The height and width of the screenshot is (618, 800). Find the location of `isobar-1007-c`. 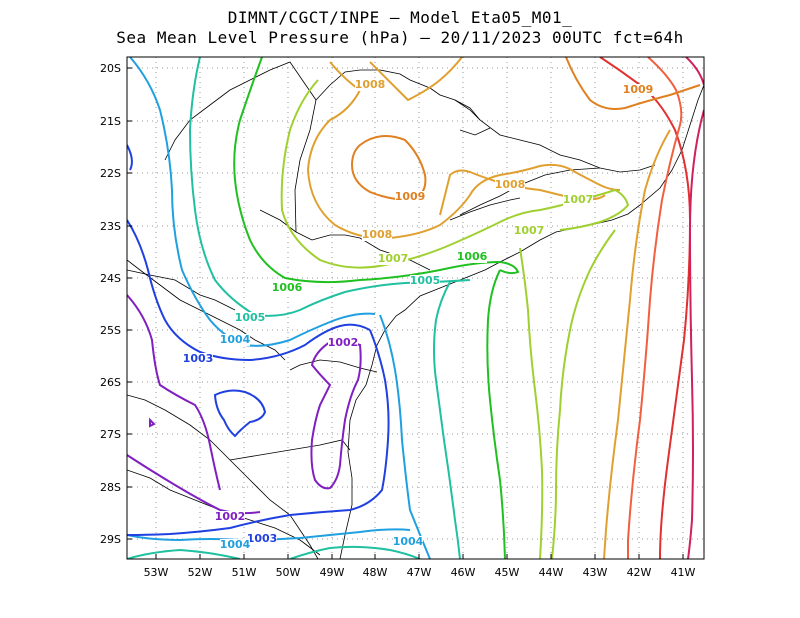

isobar-1007-c is located at coordinates (531, 403).